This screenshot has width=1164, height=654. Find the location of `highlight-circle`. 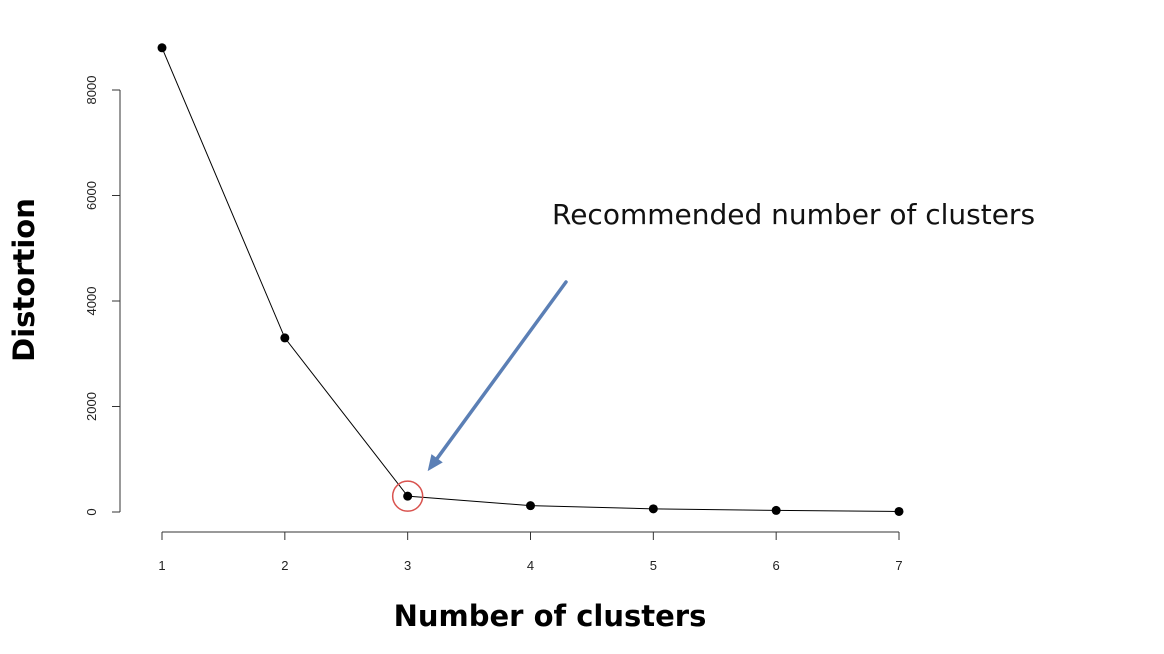

highlight-circle is located at coordinates (407, 496).